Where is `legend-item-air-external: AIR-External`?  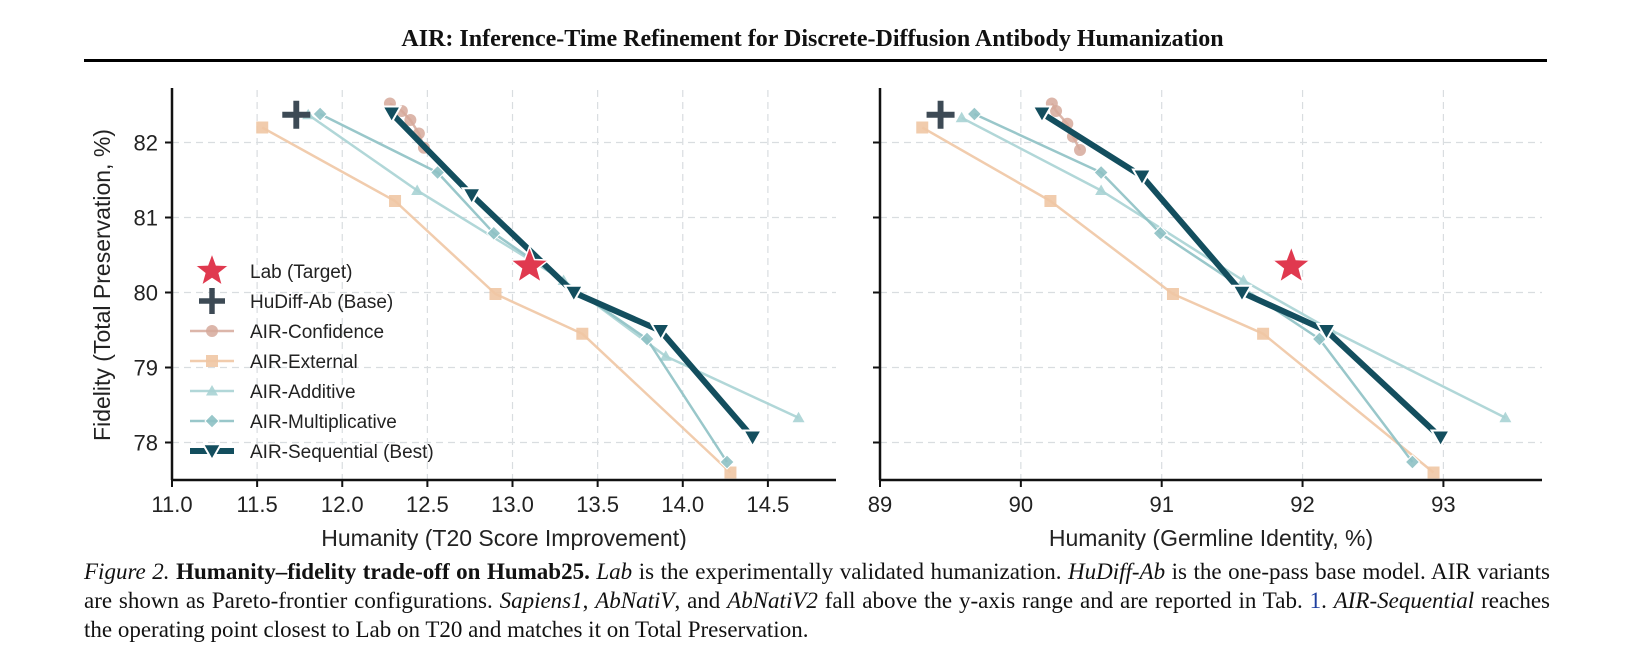 legend-item-air-external: AIR-External is located at coordinates (274, 362).